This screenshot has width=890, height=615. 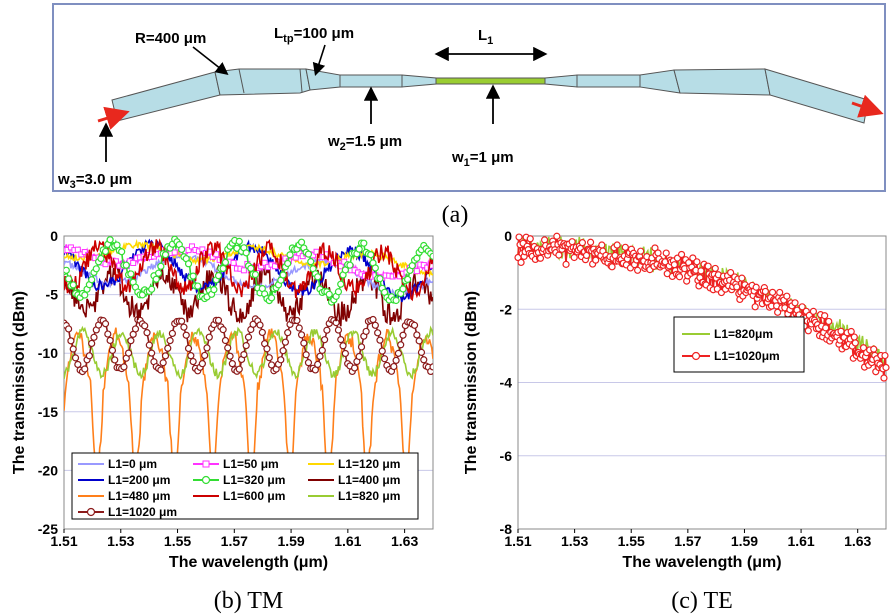 What do you see at coordinates (139, 496) in the screenshot?
I see `legend-label: L1=480 μm` at bounding box center [139, 496].